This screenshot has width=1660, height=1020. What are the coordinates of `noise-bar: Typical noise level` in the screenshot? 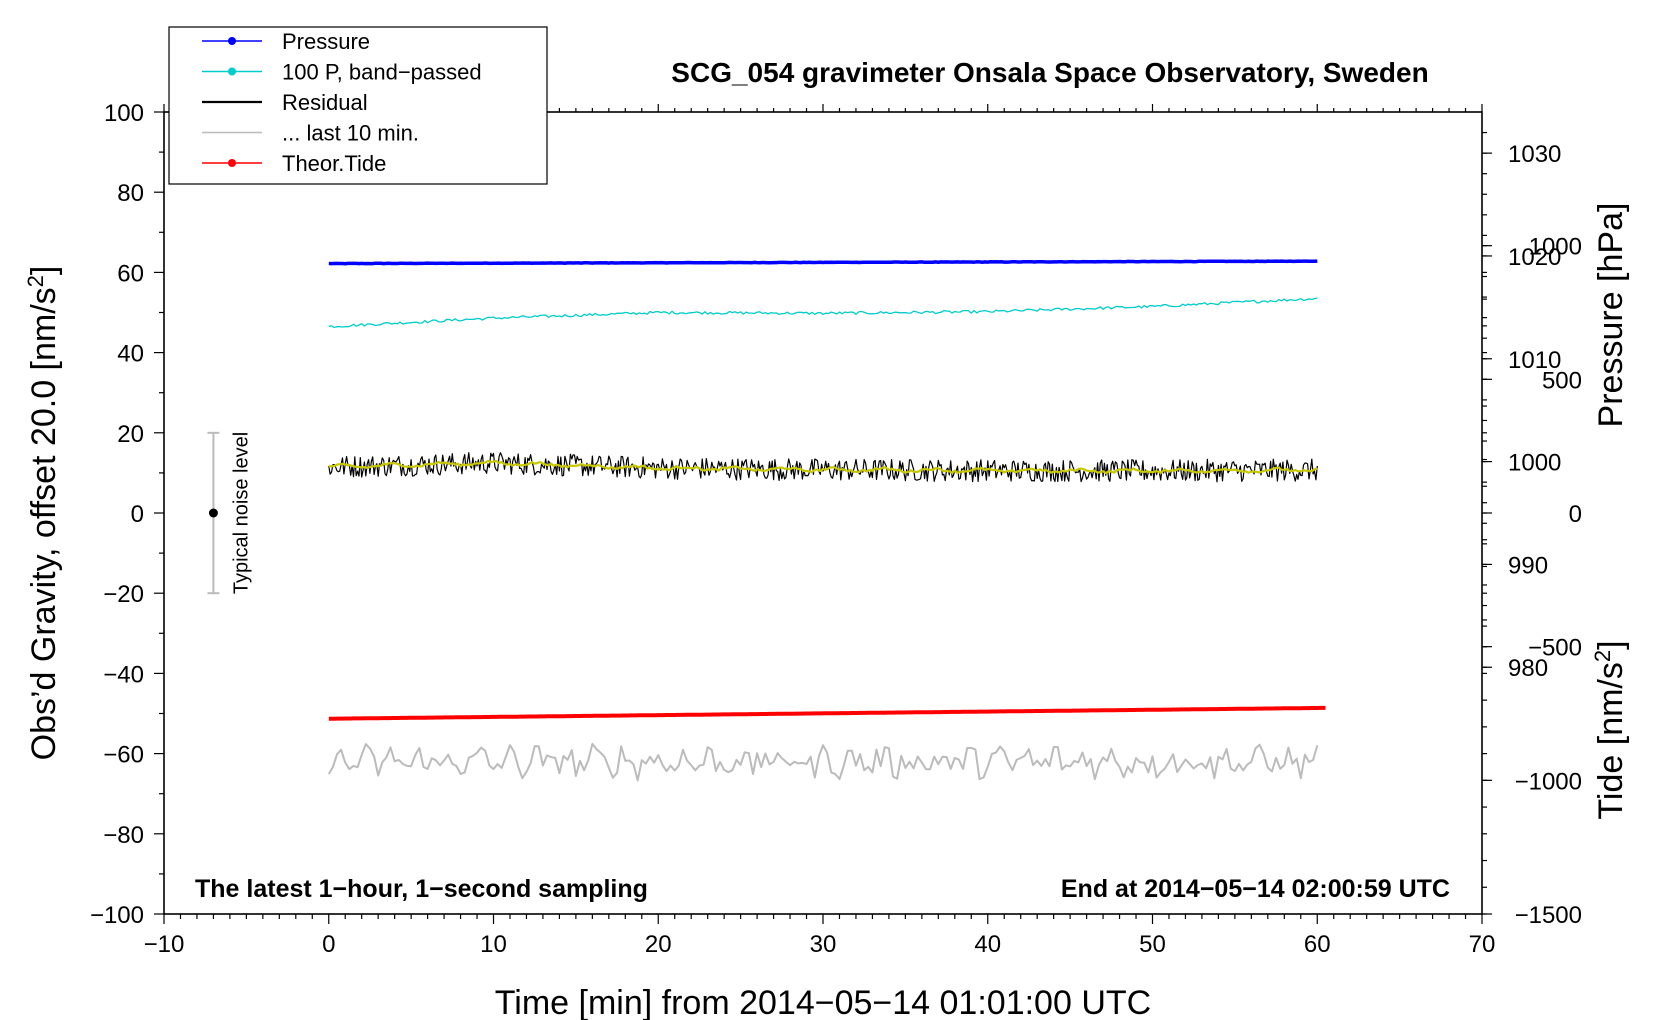 It's located at (229, 513).